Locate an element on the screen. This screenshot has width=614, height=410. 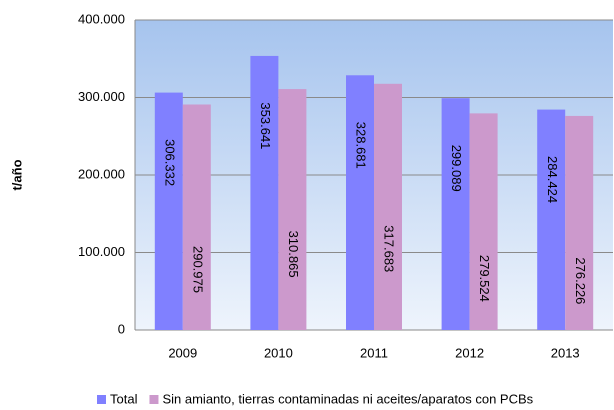
legend-label: Total is located at coordinates (124, 398).